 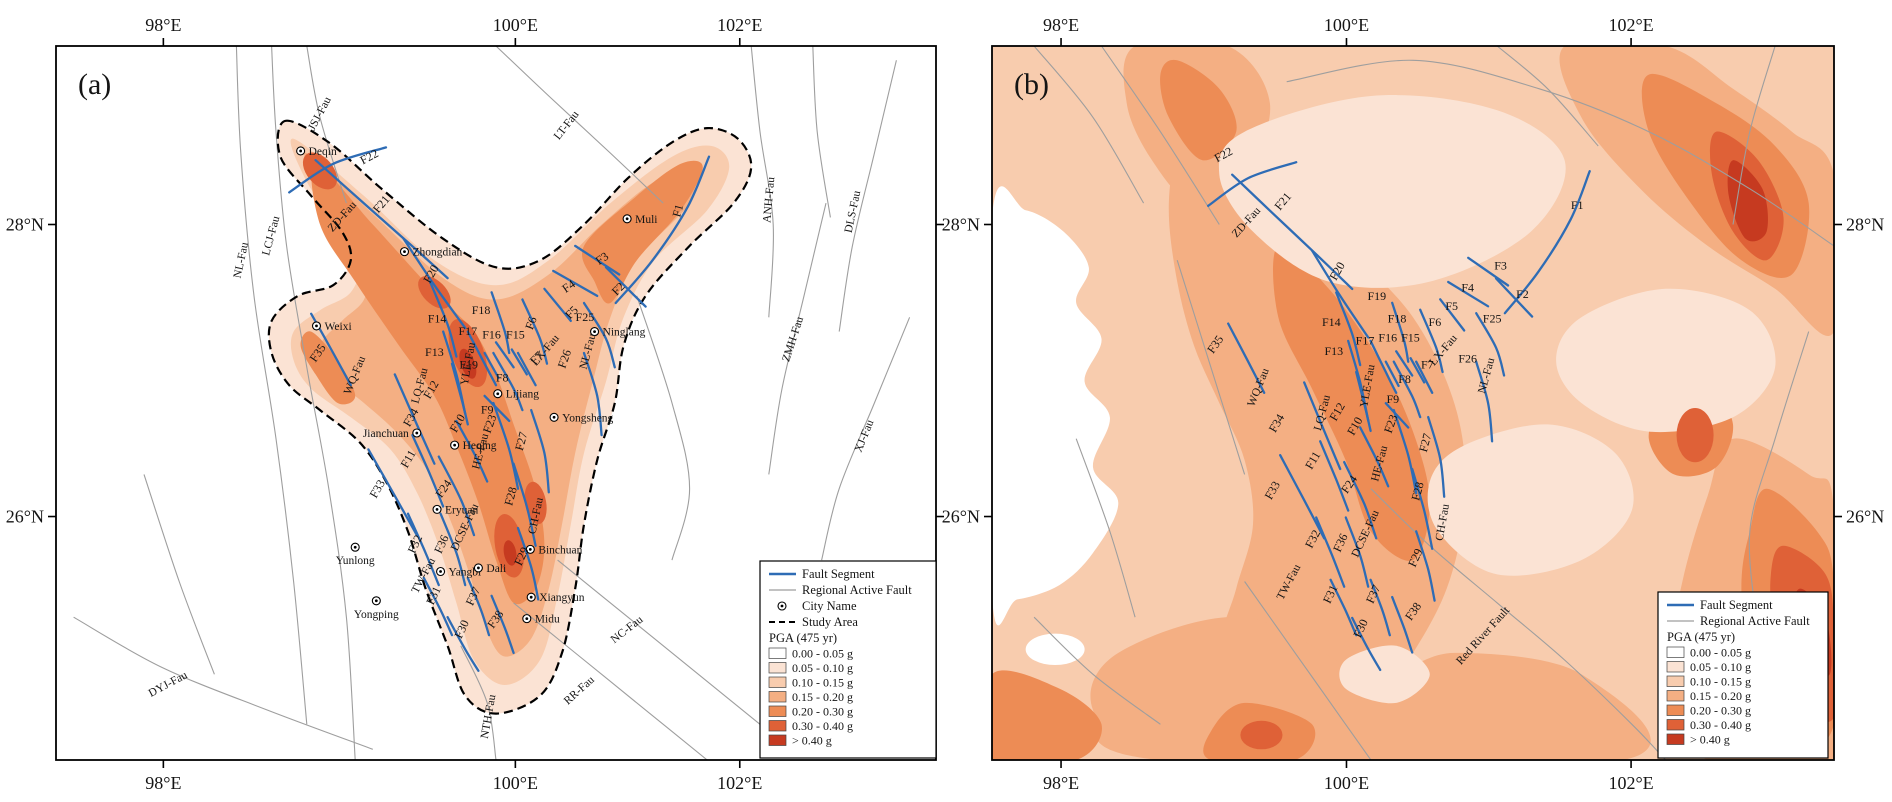 I want to click on pga-swatch-label-6: > 0.40 g, so click(x=1710, y=740).